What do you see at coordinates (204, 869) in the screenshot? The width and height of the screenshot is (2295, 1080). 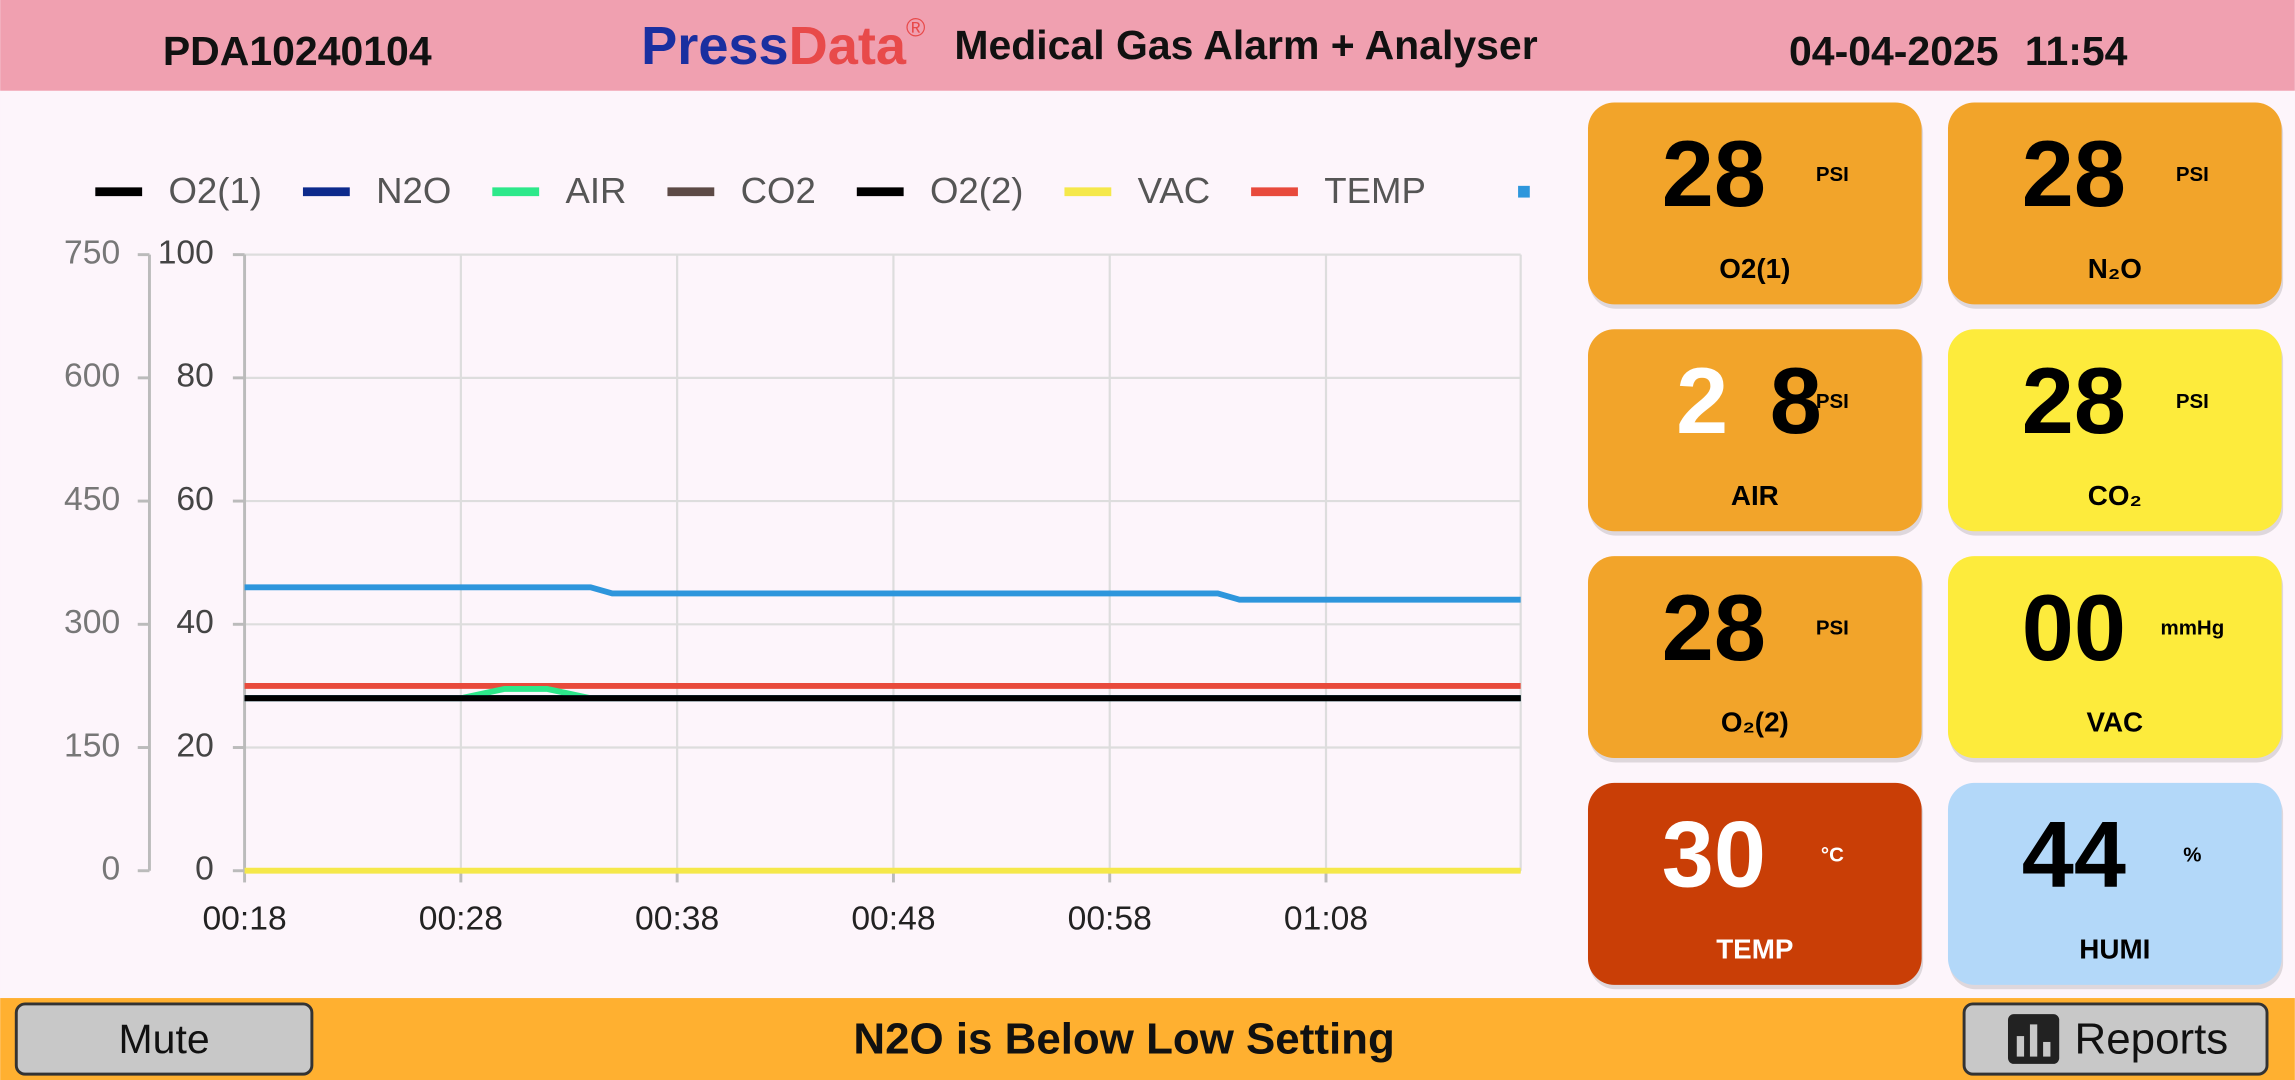 I see `y-tick-label: 0` at bounding box center [204, 869].